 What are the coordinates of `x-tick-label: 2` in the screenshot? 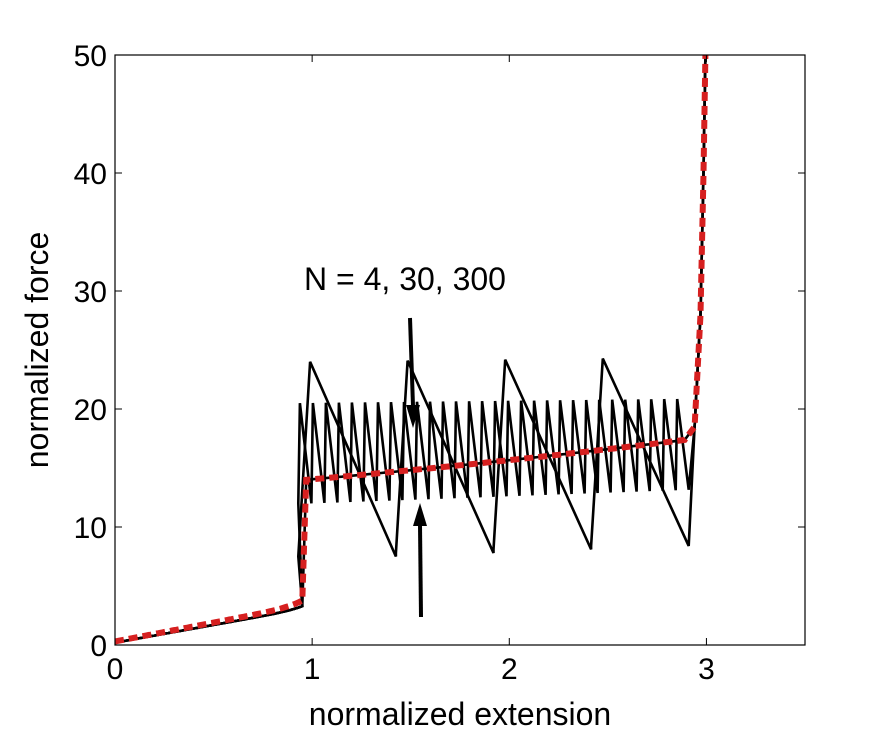 It's located at (509, 669).